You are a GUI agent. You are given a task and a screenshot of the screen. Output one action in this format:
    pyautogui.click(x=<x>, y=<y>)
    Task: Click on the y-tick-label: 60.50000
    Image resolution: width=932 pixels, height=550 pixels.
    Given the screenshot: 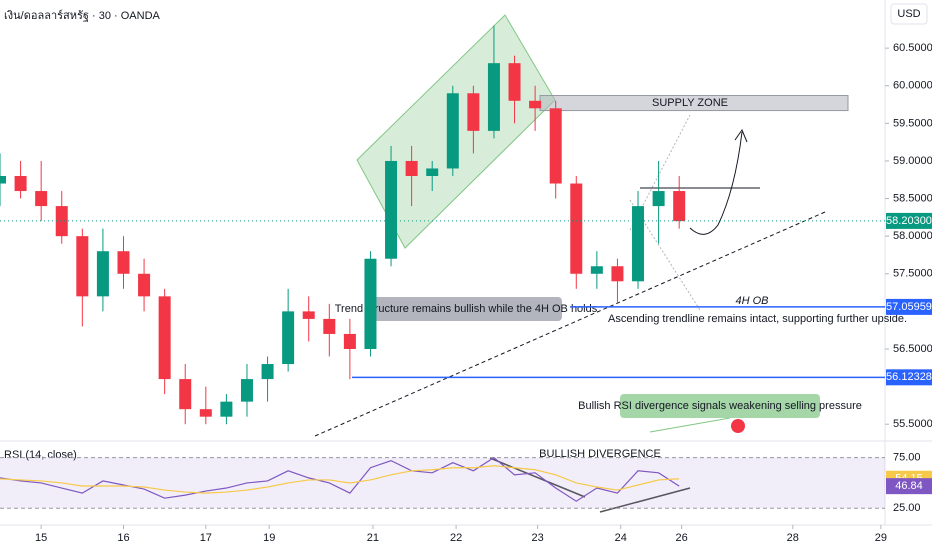 What is the action you would take?
    pyautogui.click(x=912, y=48)
    